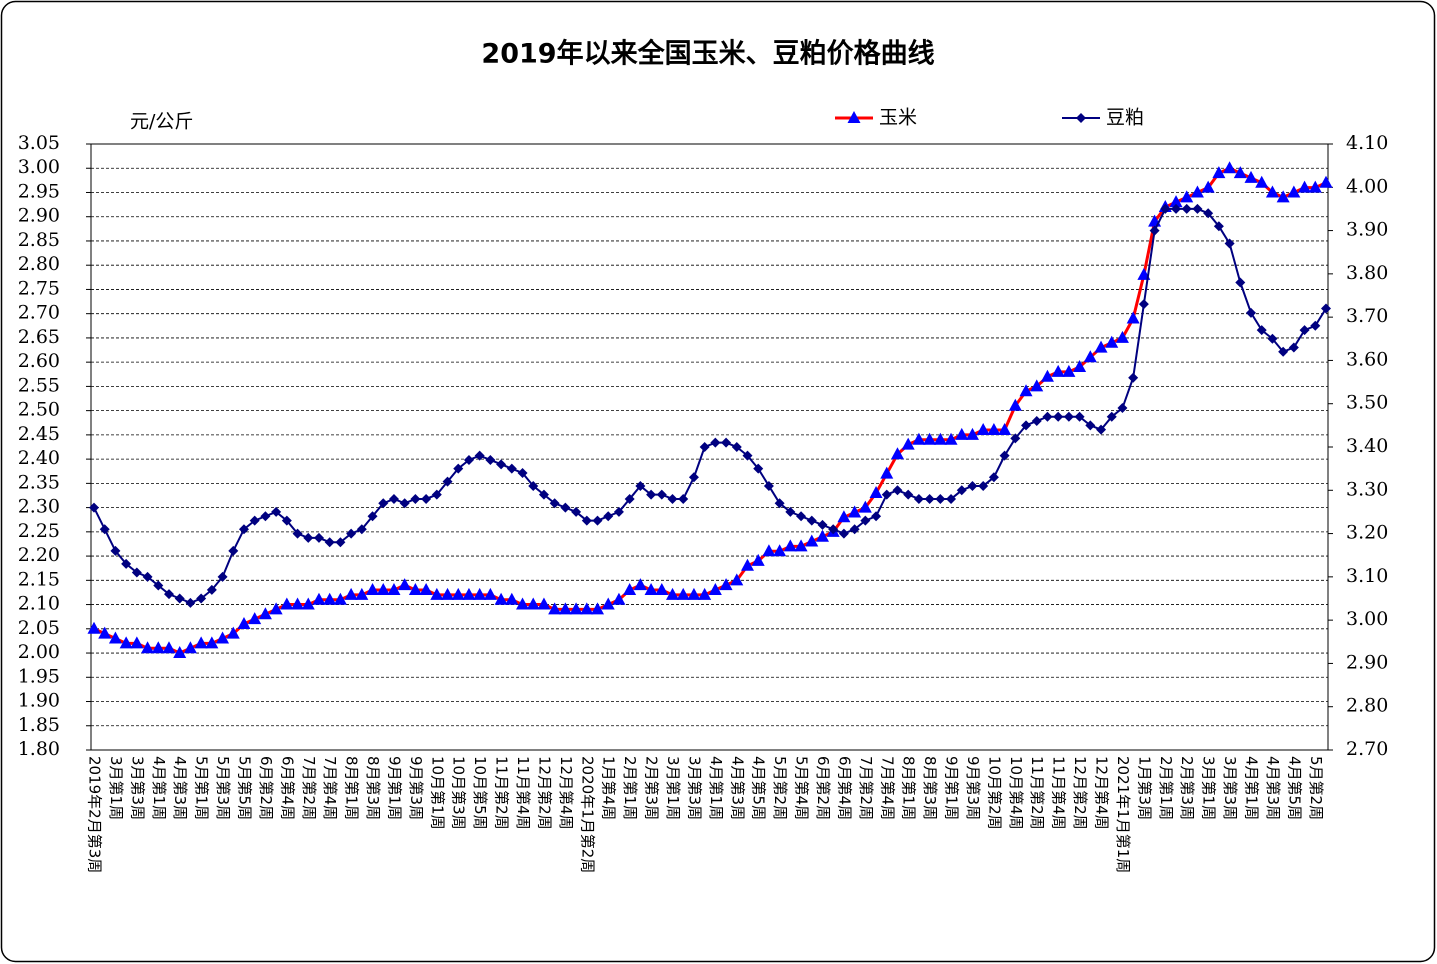 Image resolution: width=1437 pixels, height=964 pixels. I want to click on x-tick-label: 5月第2周, so click(1316, 788).